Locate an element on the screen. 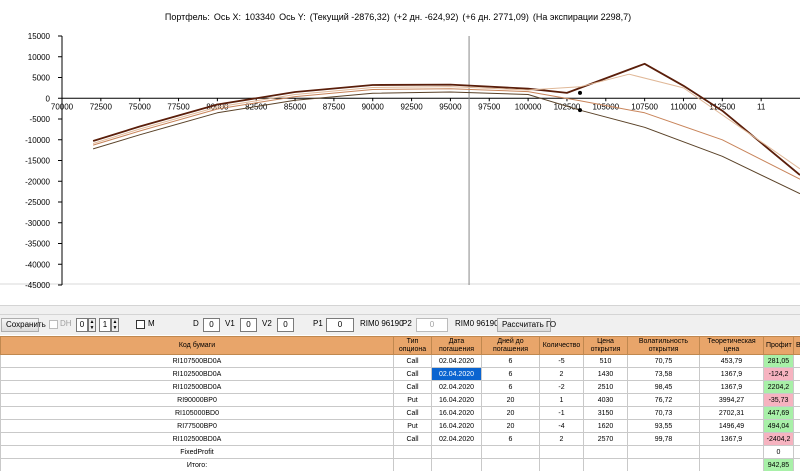  cell-quantity: -5 is located at coordinates (561, 361).